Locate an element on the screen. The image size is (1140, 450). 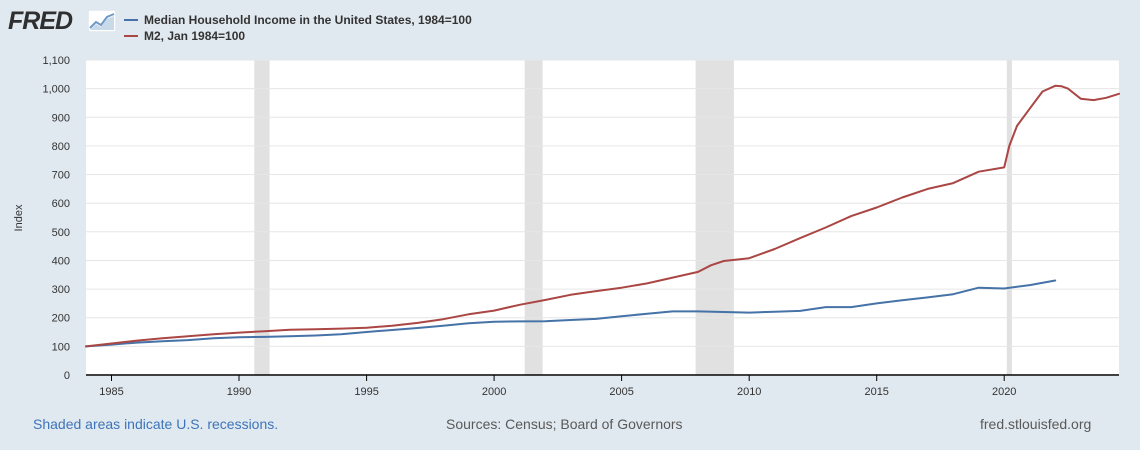
logo-graph-icon is located at coordinates (102, 21).